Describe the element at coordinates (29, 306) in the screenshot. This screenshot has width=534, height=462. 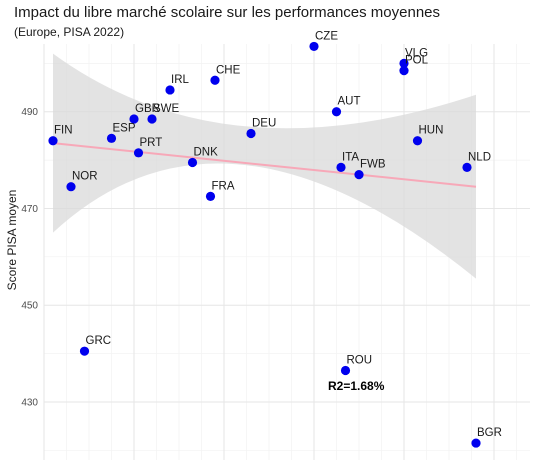
I see `y-tick-label: 450` at that location.